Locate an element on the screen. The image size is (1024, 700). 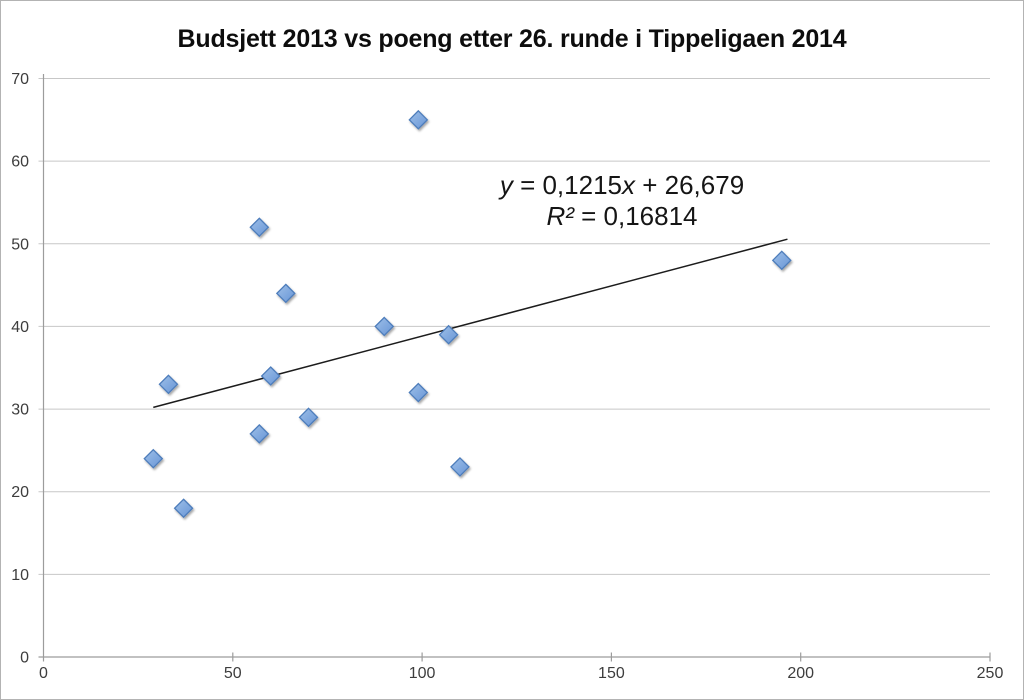
x-axis-label-200: 200 is located at coordinates (800, 673).